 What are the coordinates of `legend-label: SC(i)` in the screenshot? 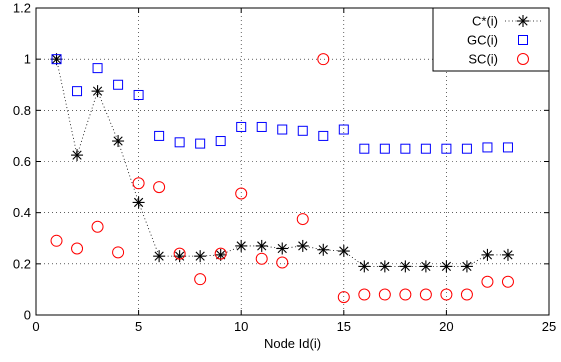 It's located at (483, 59).